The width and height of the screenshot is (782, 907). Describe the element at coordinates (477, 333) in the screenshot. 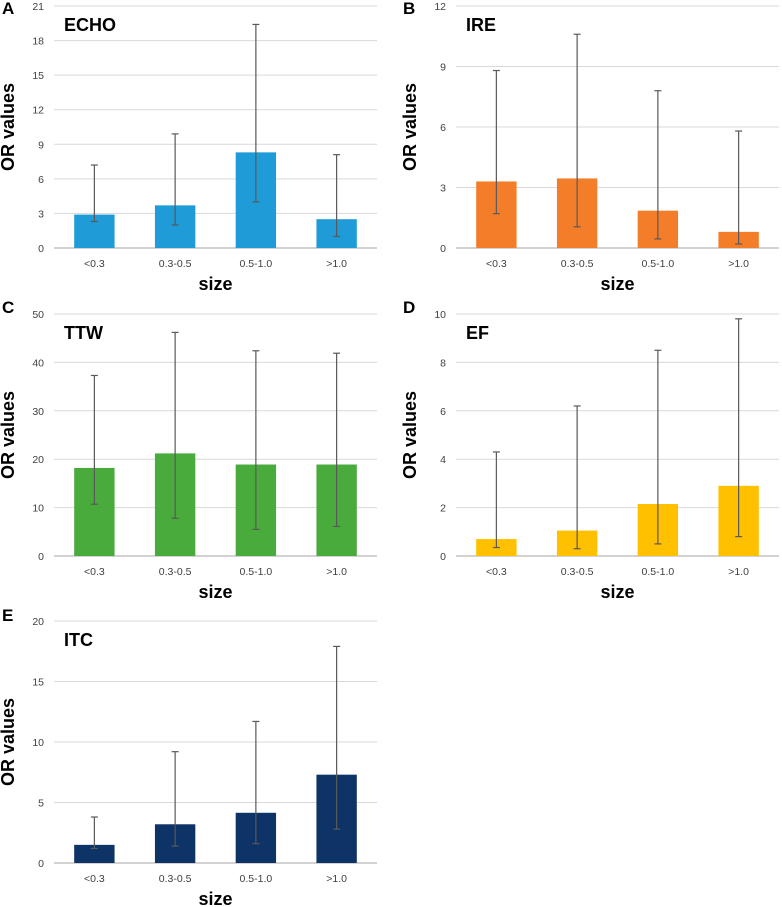

I see `chart-title: EF` at that location.